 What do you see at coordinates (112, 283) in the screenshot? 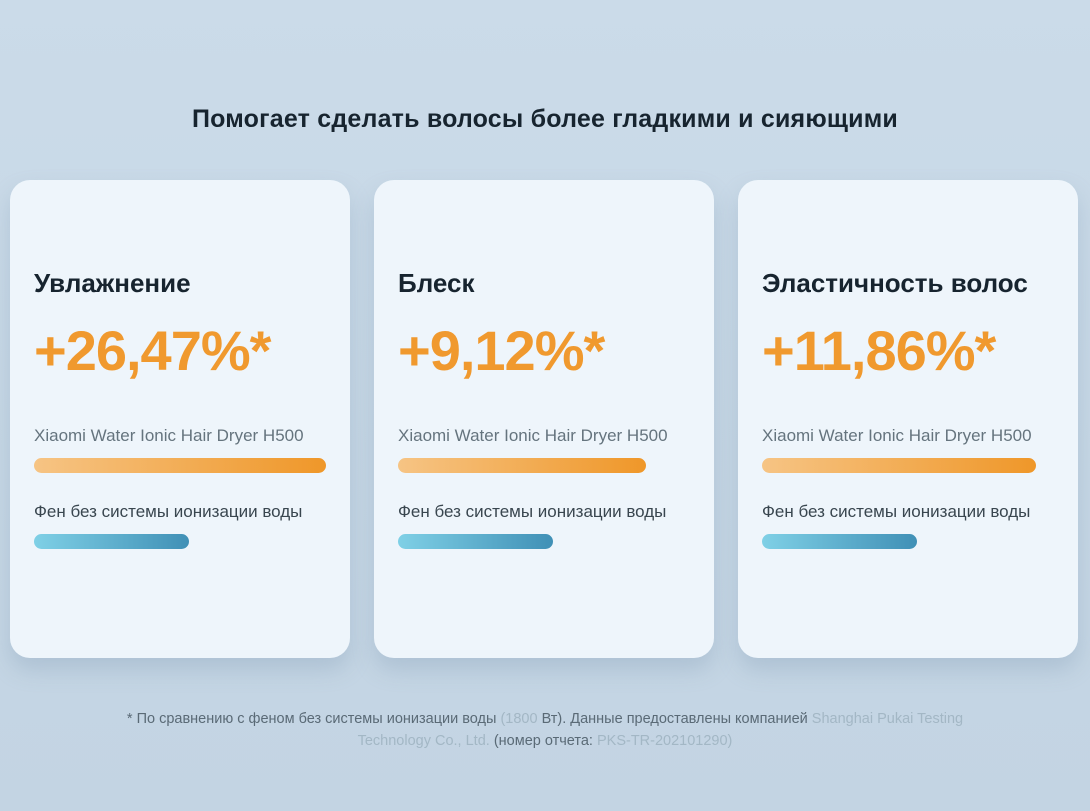
I see `card-heading: Увлажнение` at bounding box center [112, 283].